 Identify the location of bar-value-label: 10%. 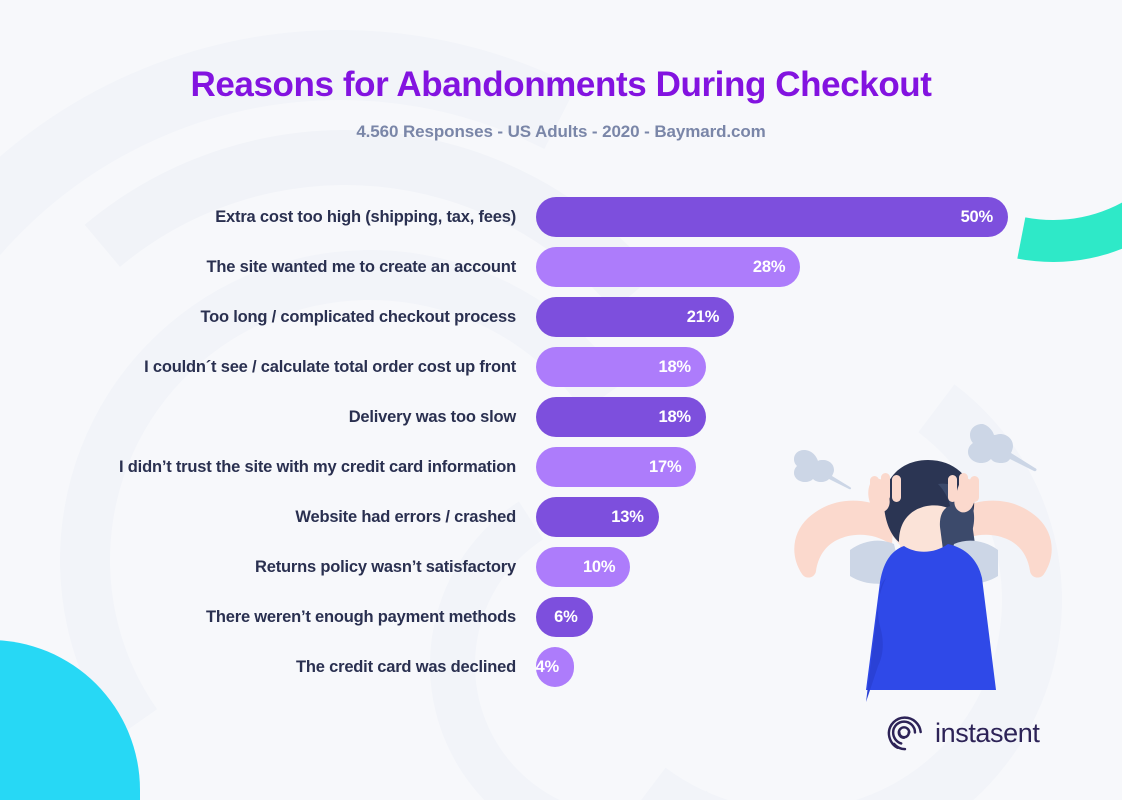
(599, 566).